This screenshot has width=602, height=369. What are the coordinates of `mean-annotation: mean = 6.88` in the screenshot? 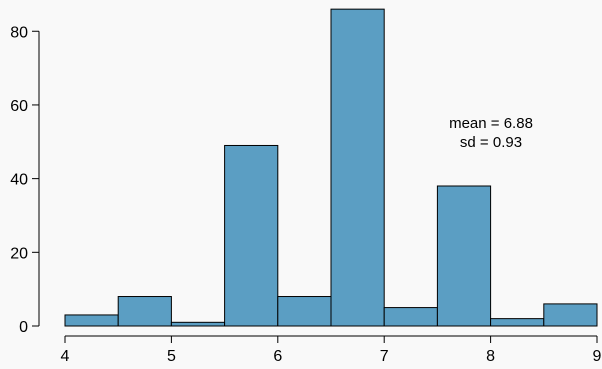 It's located at (491, 123).